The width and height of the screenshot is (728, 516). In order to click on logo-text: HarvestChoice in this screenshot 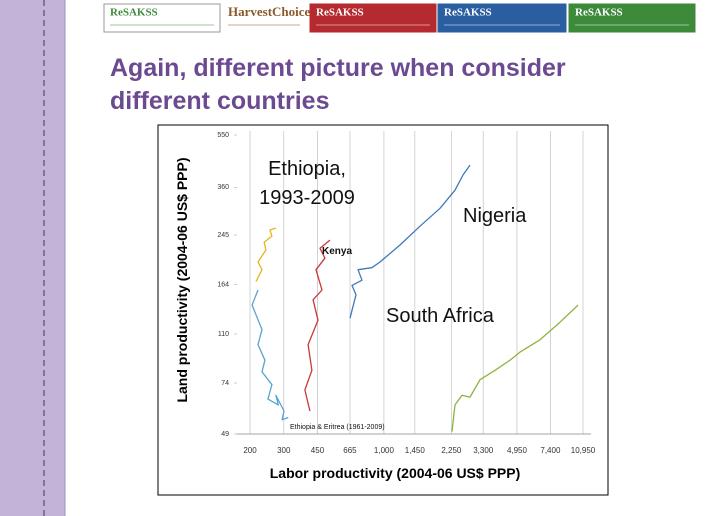, I will do `click(269, 11)`.